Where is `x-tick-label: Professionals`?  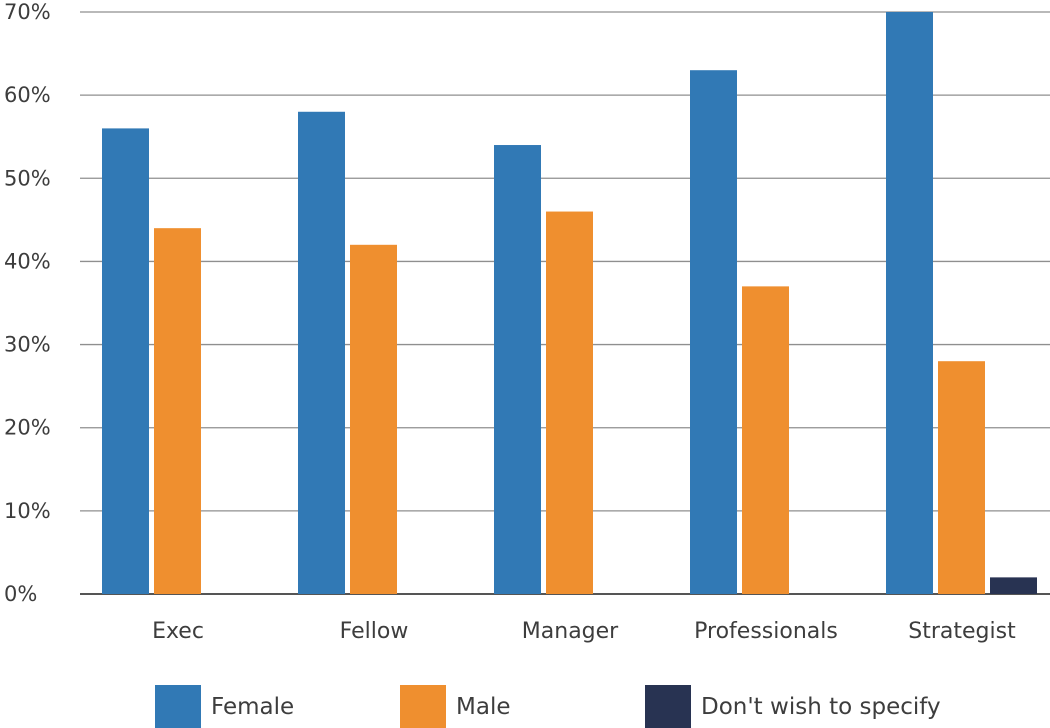 x-tick-label: Professionals is located at coordinates (766, 631).